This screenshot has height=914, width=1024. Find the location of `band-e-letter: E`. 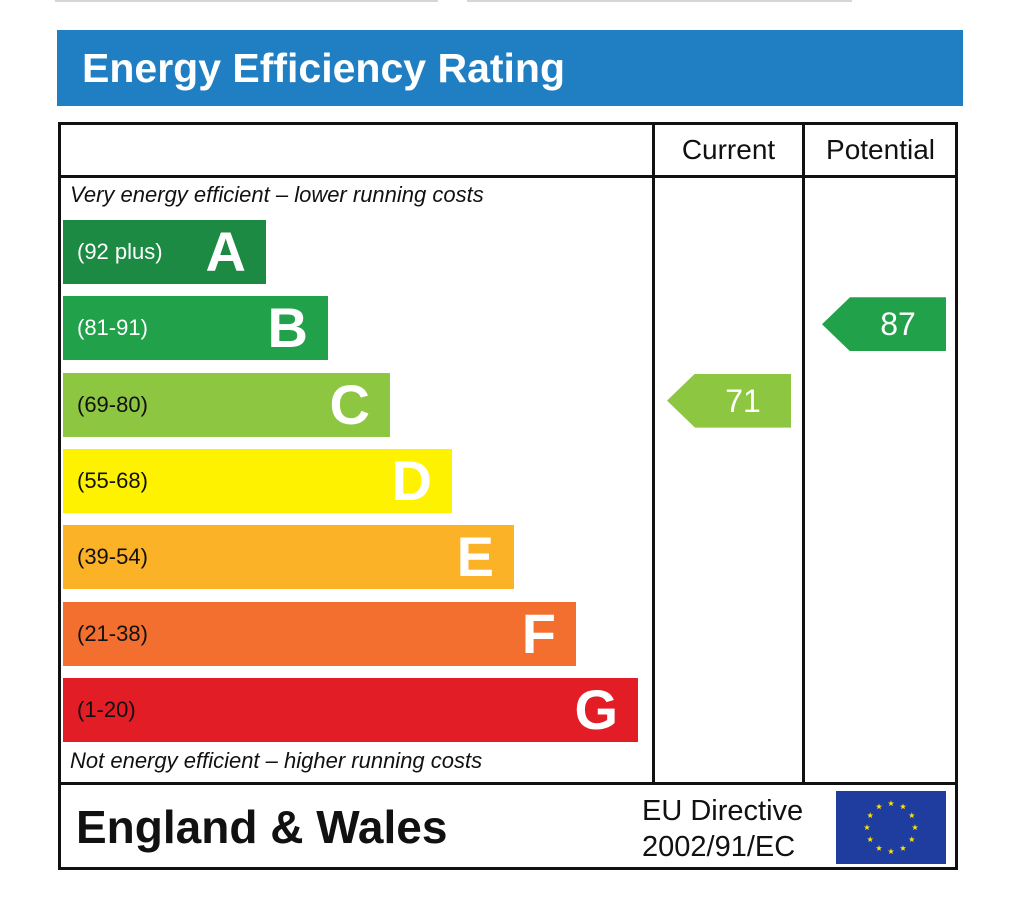

band-e-letter: E is located at coordinates (475, 557).